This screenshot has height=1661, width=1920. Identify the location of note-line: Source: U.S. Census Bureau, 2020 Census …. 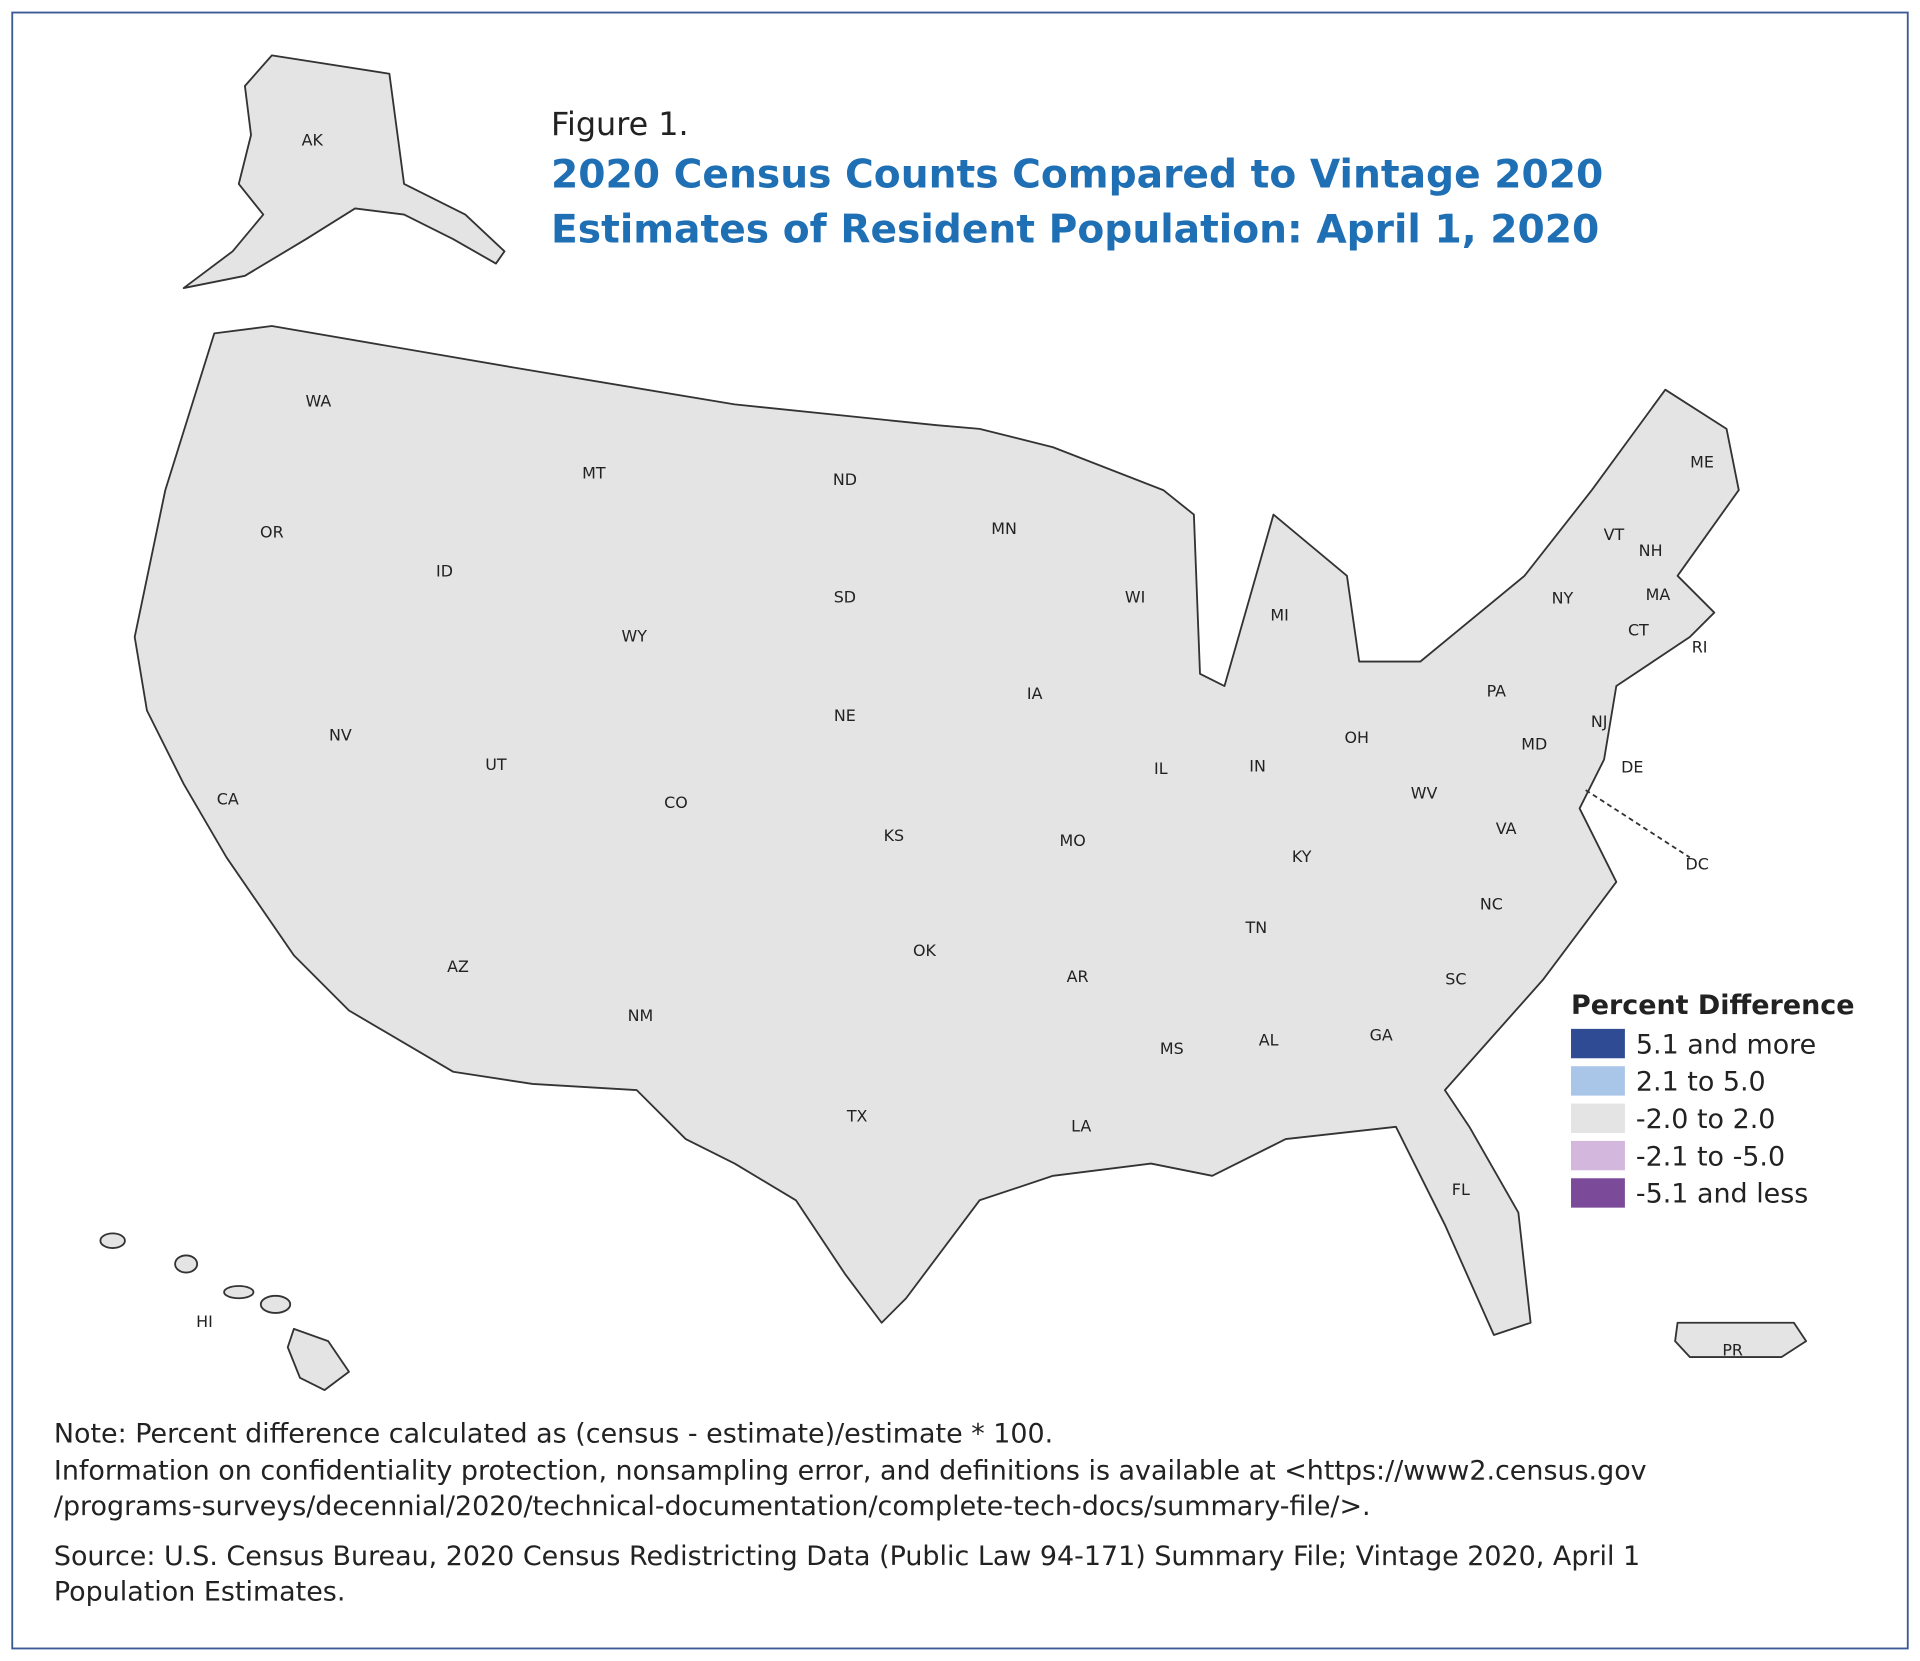
(847, 1556).